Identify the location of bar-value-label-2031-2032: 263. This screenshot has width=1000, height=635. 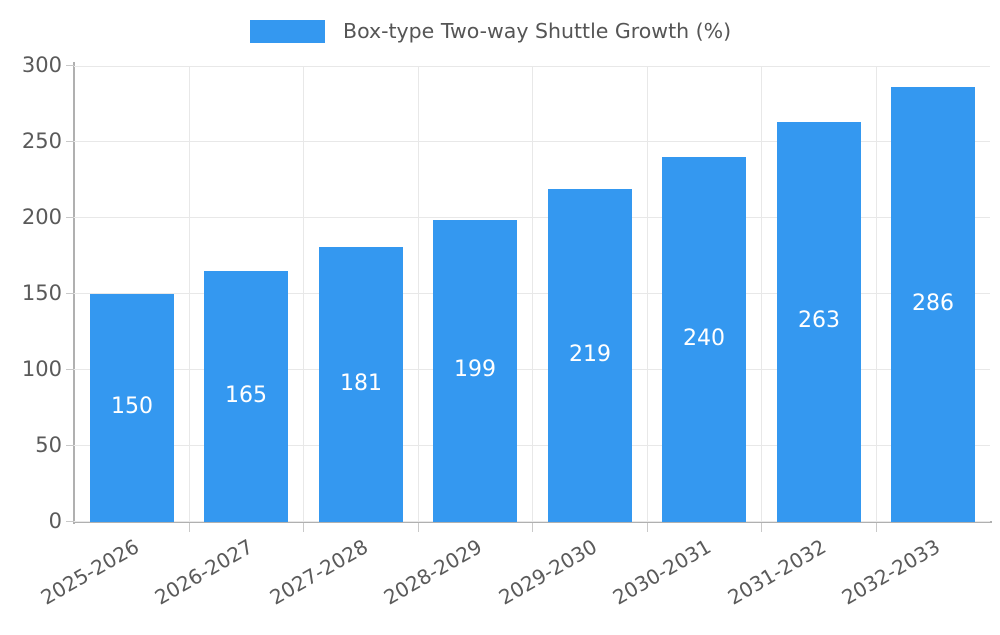
(819, 320).